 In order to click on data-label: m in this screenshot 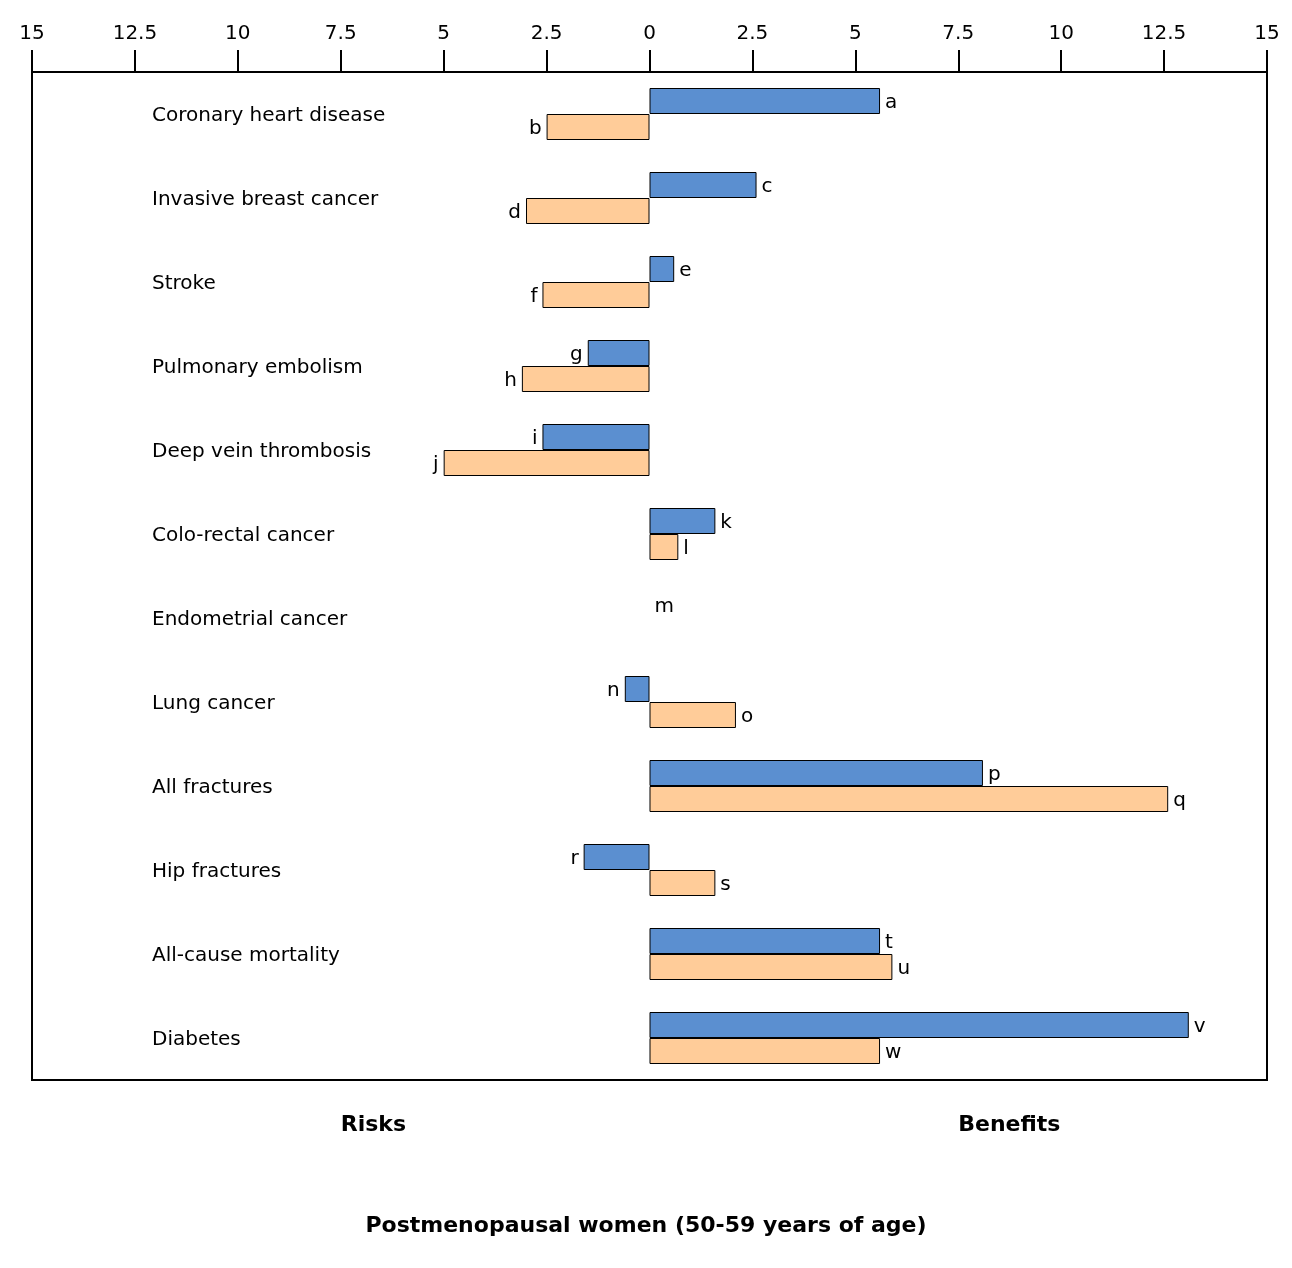, I will do `click(664, 605)`.